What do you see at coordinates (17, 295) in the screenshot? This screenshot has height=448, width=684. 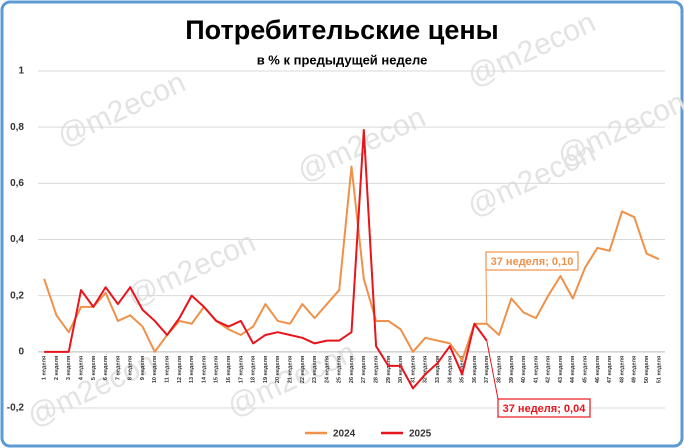 I see `y-tick-label: 0,2` at bounding box center [17, 295].